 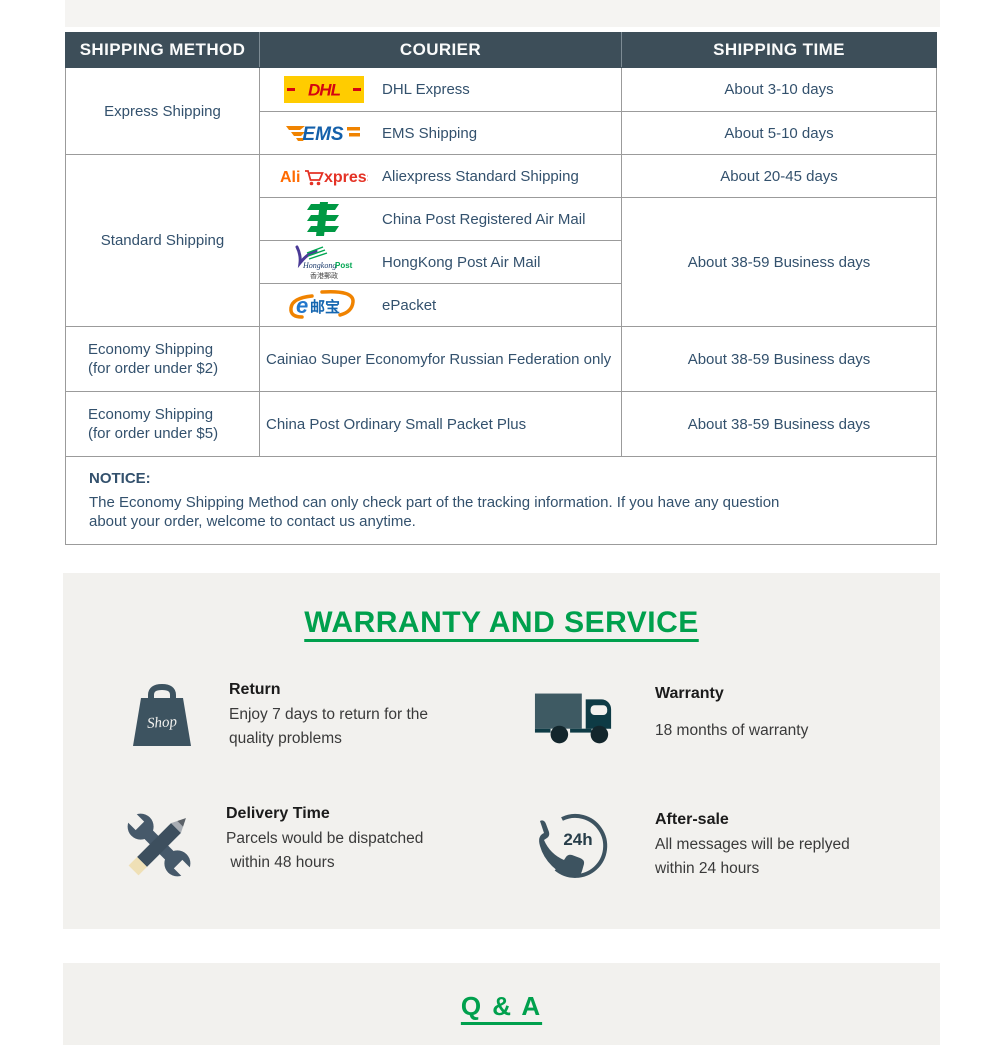 I want to click on courier-label: EMS Shipping, so click(x=430, y=133).